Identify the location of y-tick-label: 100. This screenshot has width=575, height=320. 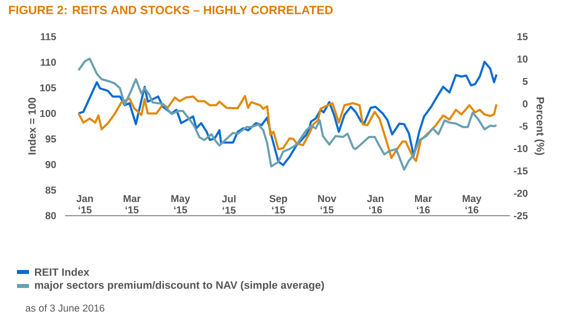
(48, 113).